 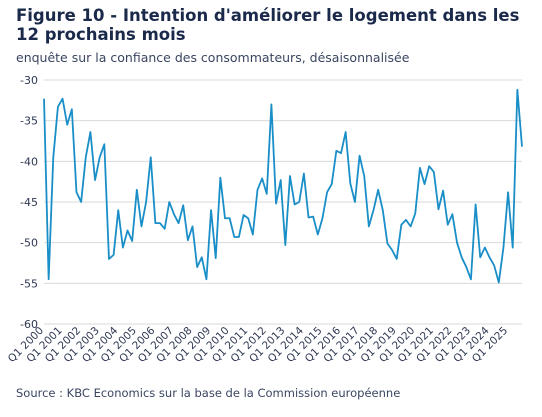 I want to click on y-tick-label: -50, so click(x=29, y=243).